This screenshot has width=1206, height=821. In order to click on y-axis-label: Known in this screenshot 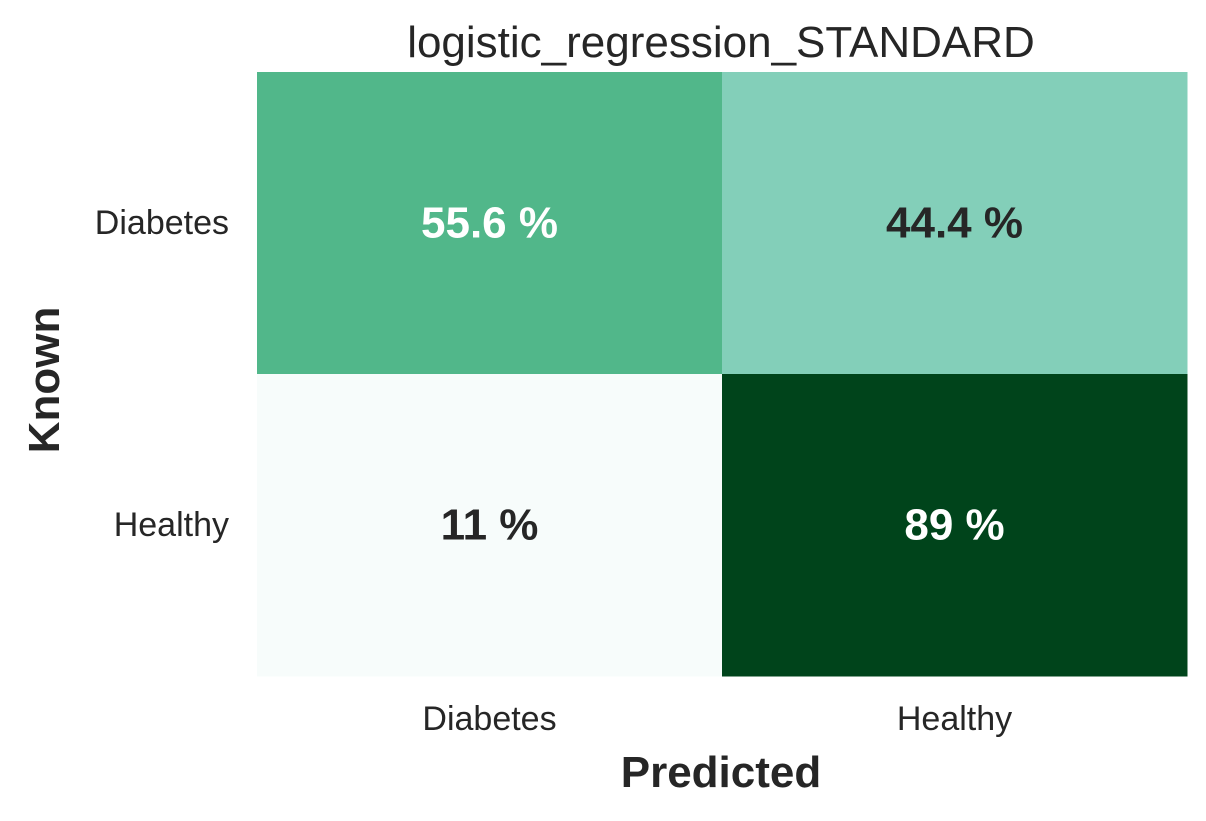, I will do `click(44, 380)`.